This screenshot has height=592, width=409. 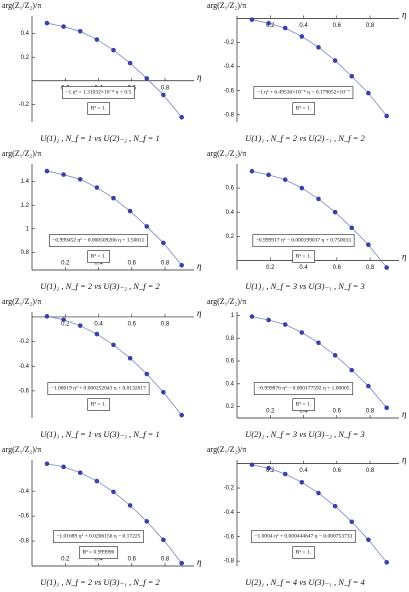 I want to click on fit-equation: −1.00019 η² + 0.000252043 η + 0.0132617, so click(x=98, y=389).